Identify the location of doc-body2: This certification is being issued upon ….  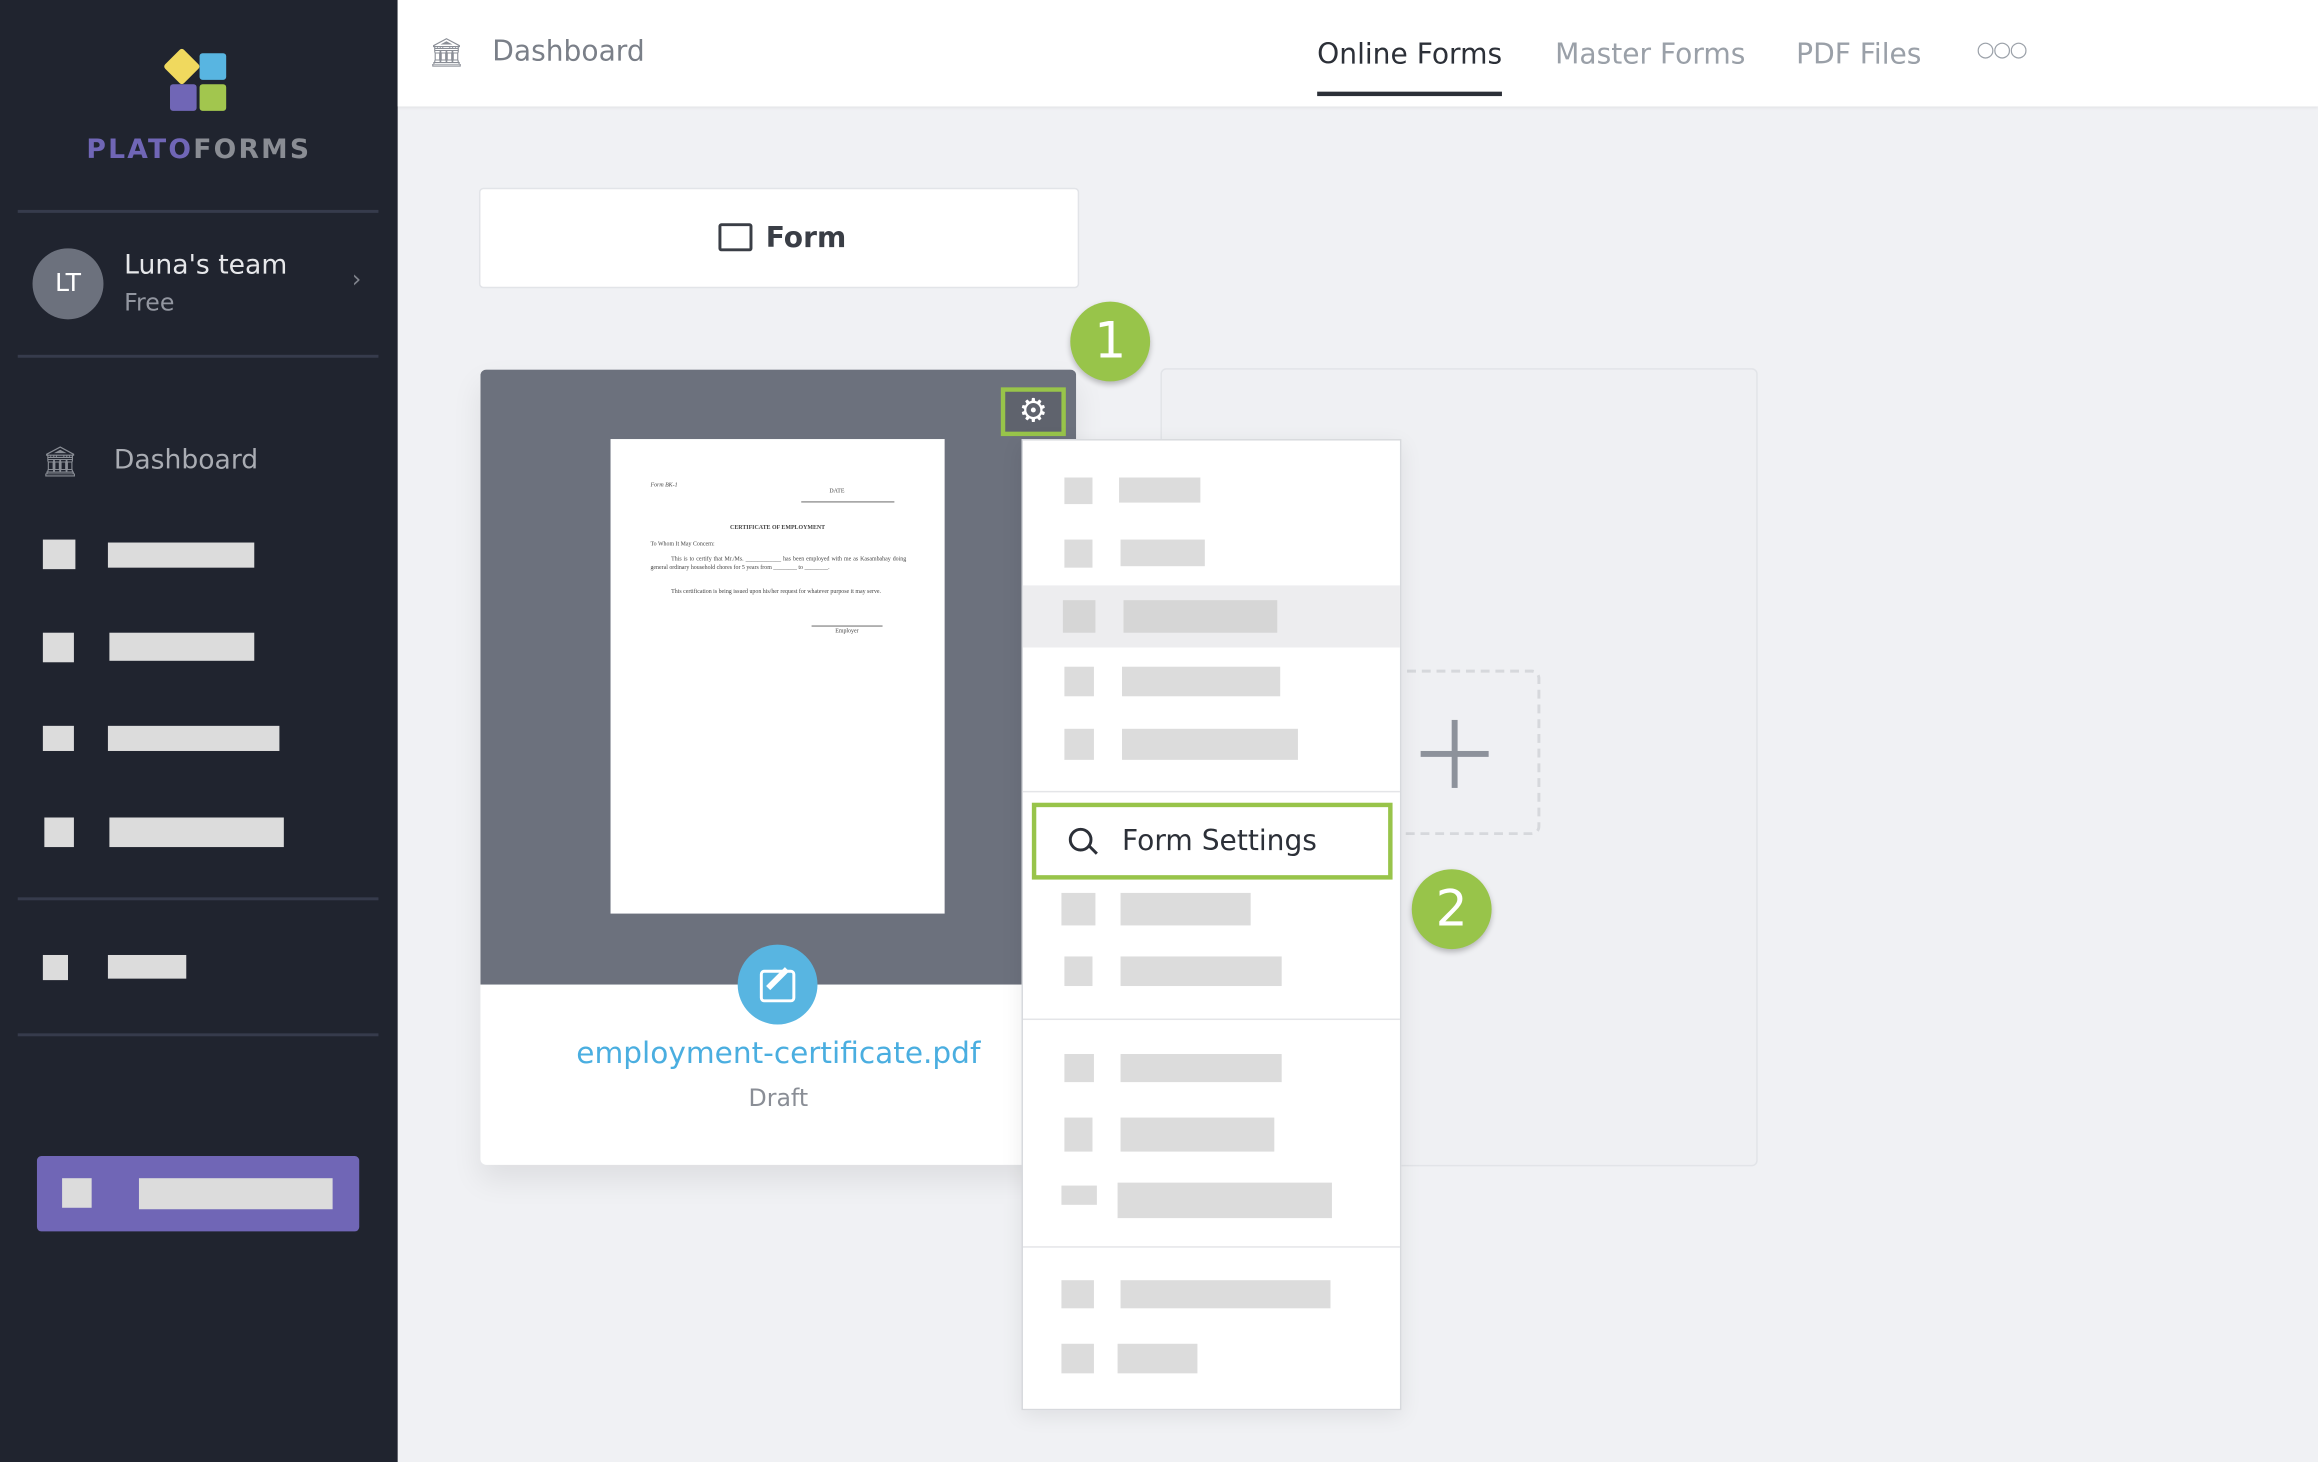
(776, 590).